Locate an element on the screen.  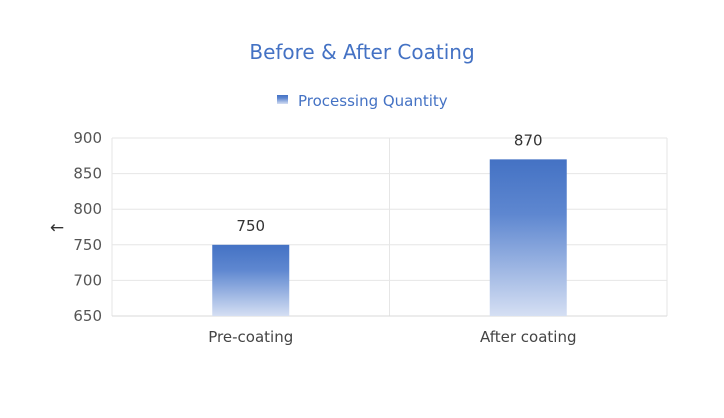
y-tick-label: 900 is located at coordinates (87, 138).